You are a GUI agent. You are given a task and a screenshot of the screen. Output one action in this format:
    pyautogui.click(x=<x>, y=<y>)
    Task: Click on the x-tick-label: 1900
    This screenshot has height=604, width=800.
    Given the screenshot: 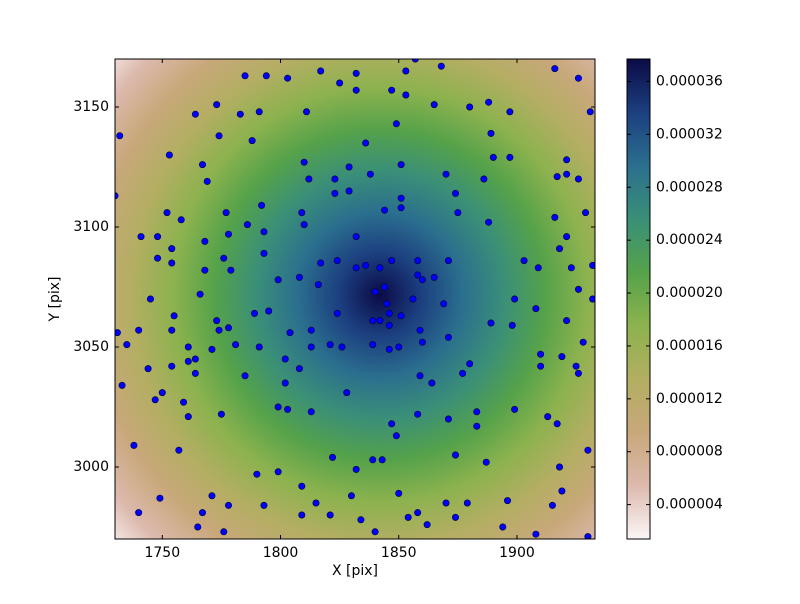 What is the action you would take?
    pyautogui.click(x=517, y=553)
    